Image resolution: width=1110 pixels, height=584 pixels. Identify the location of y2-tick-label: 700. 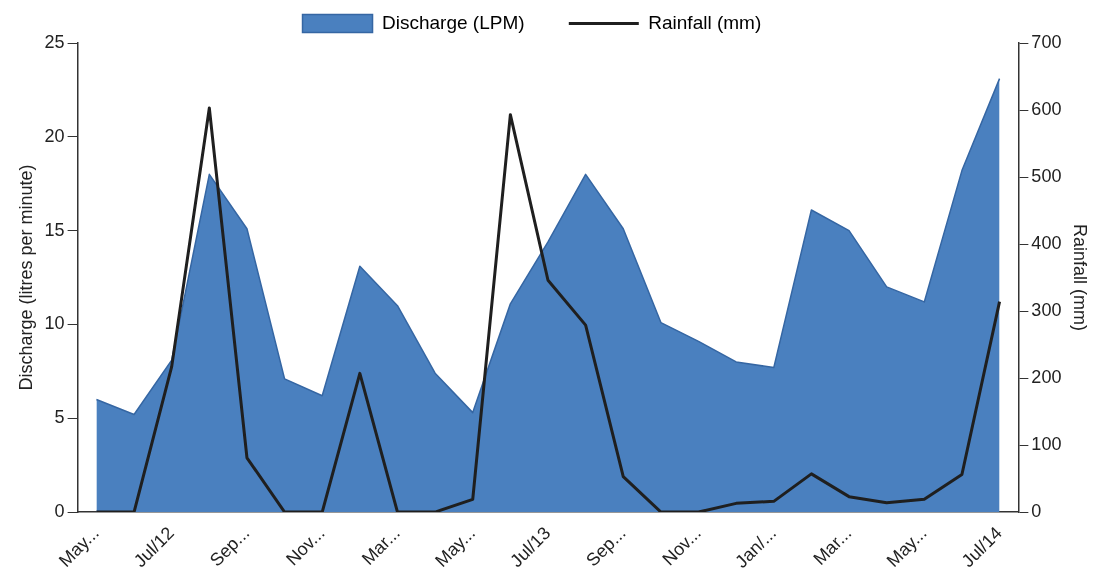
(1046, 41).